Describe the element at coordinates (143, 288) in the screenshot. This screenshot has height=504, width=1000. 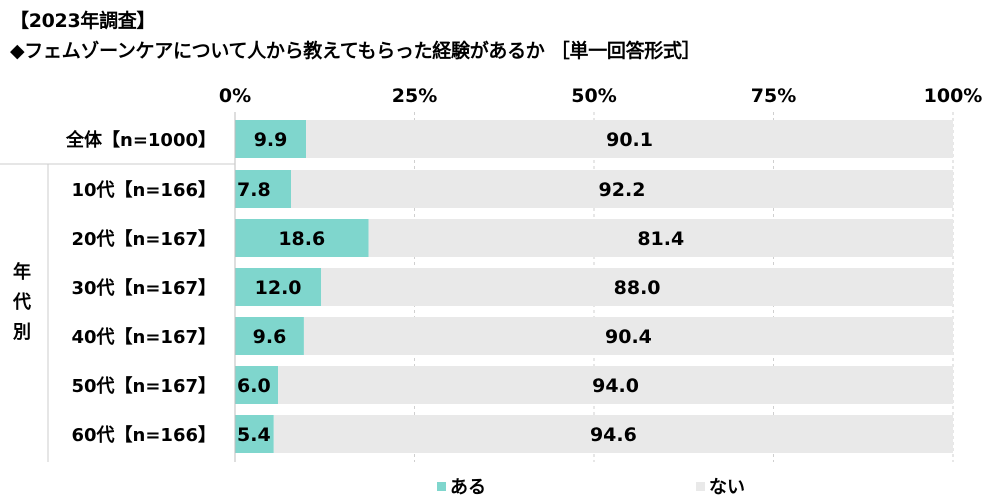
I see `category-label-3: 30代【n=167】` at that location.